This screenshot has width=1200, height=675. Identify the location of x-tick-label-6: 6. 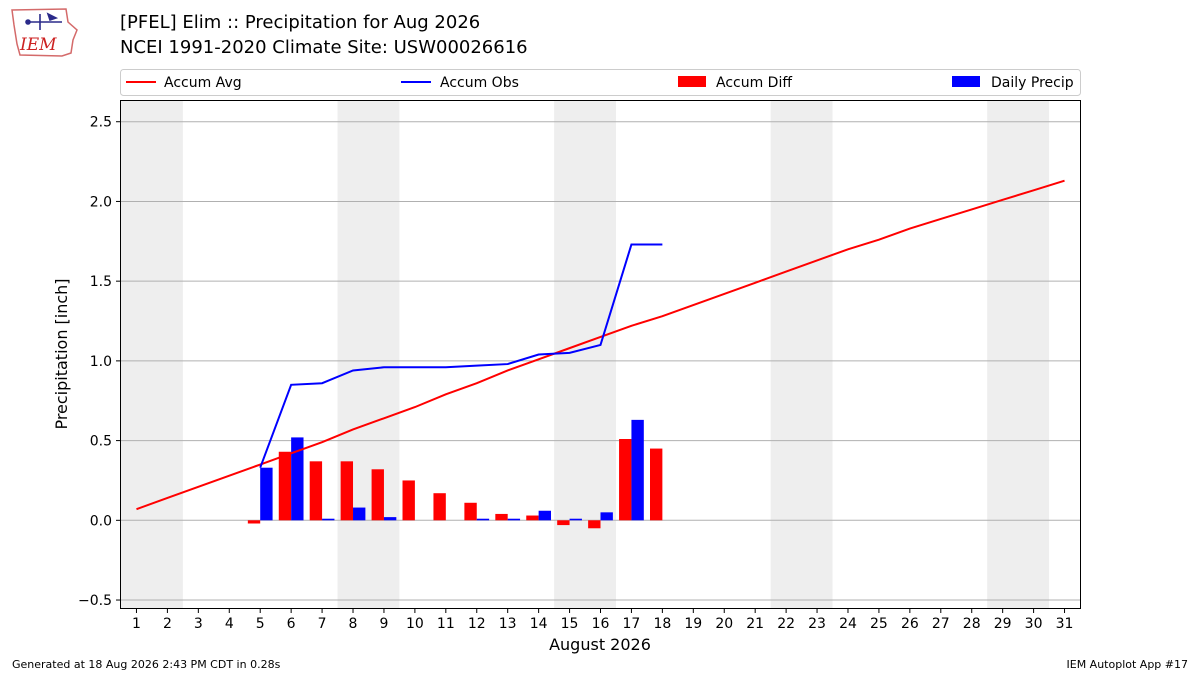
(291, 624).